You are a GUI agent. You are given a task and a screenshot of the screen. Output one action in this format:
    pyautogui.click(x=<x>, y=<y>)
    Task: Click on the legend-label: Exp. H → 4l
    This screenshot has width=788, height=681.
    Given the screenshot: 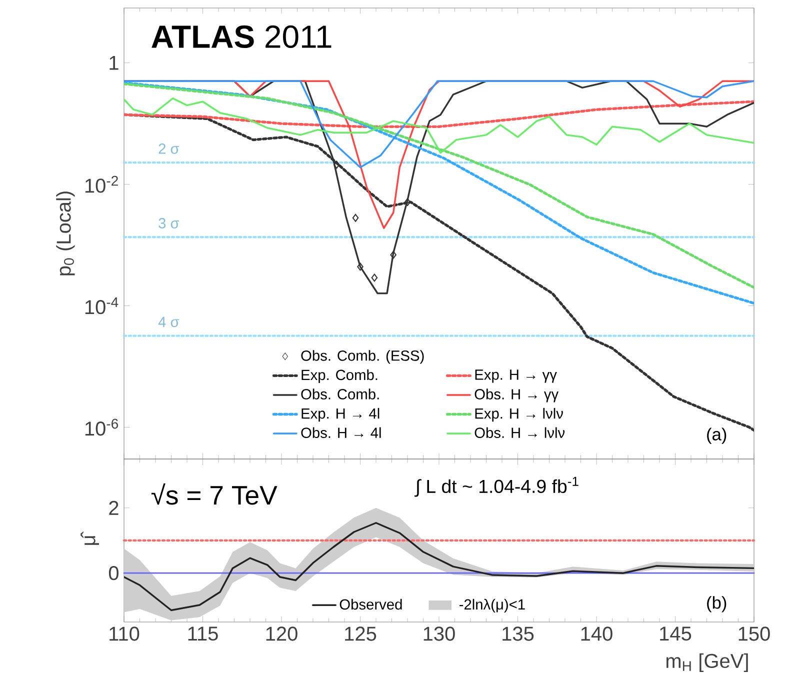 What is the action you would take?
    pyautogui.click(x=341, y=415)
    